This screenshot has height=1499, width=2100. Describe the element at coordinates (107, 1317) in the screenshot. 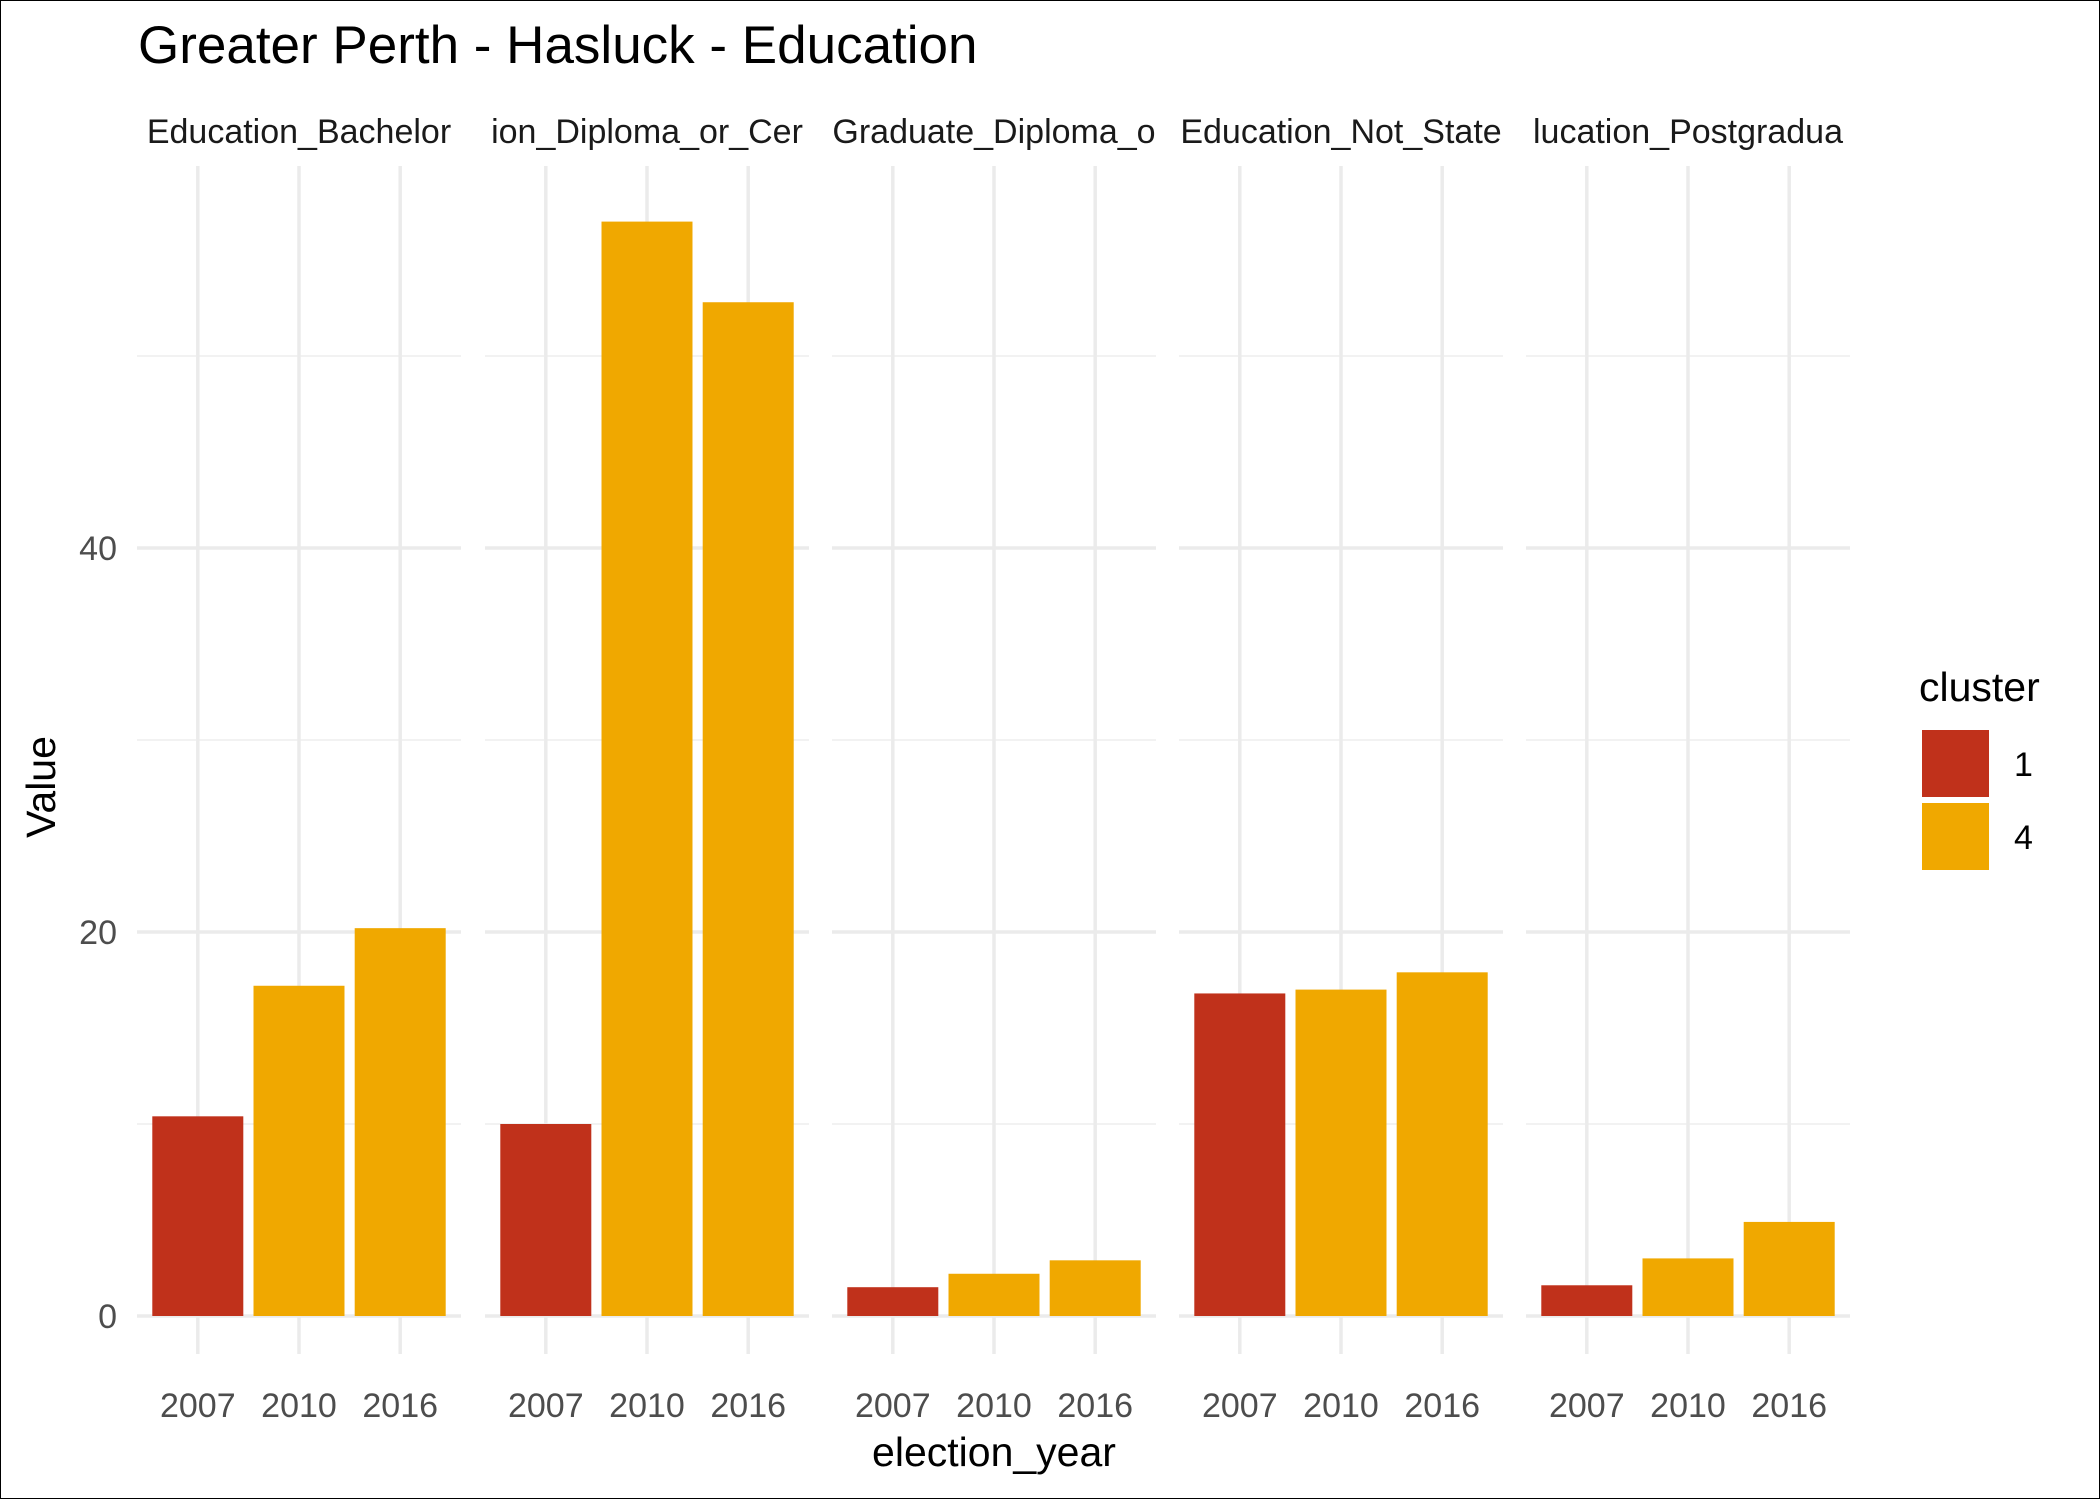

I see `y-tick-label: 0` at that location.